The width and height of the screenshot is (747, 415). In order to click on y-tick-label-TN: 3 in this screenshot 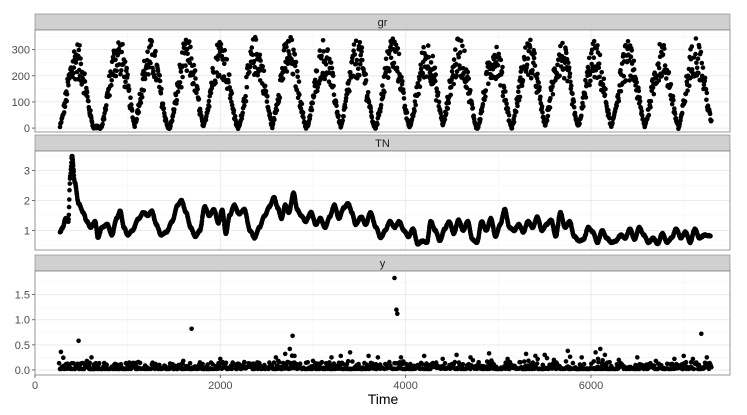, I will do `click(27, 172)`.